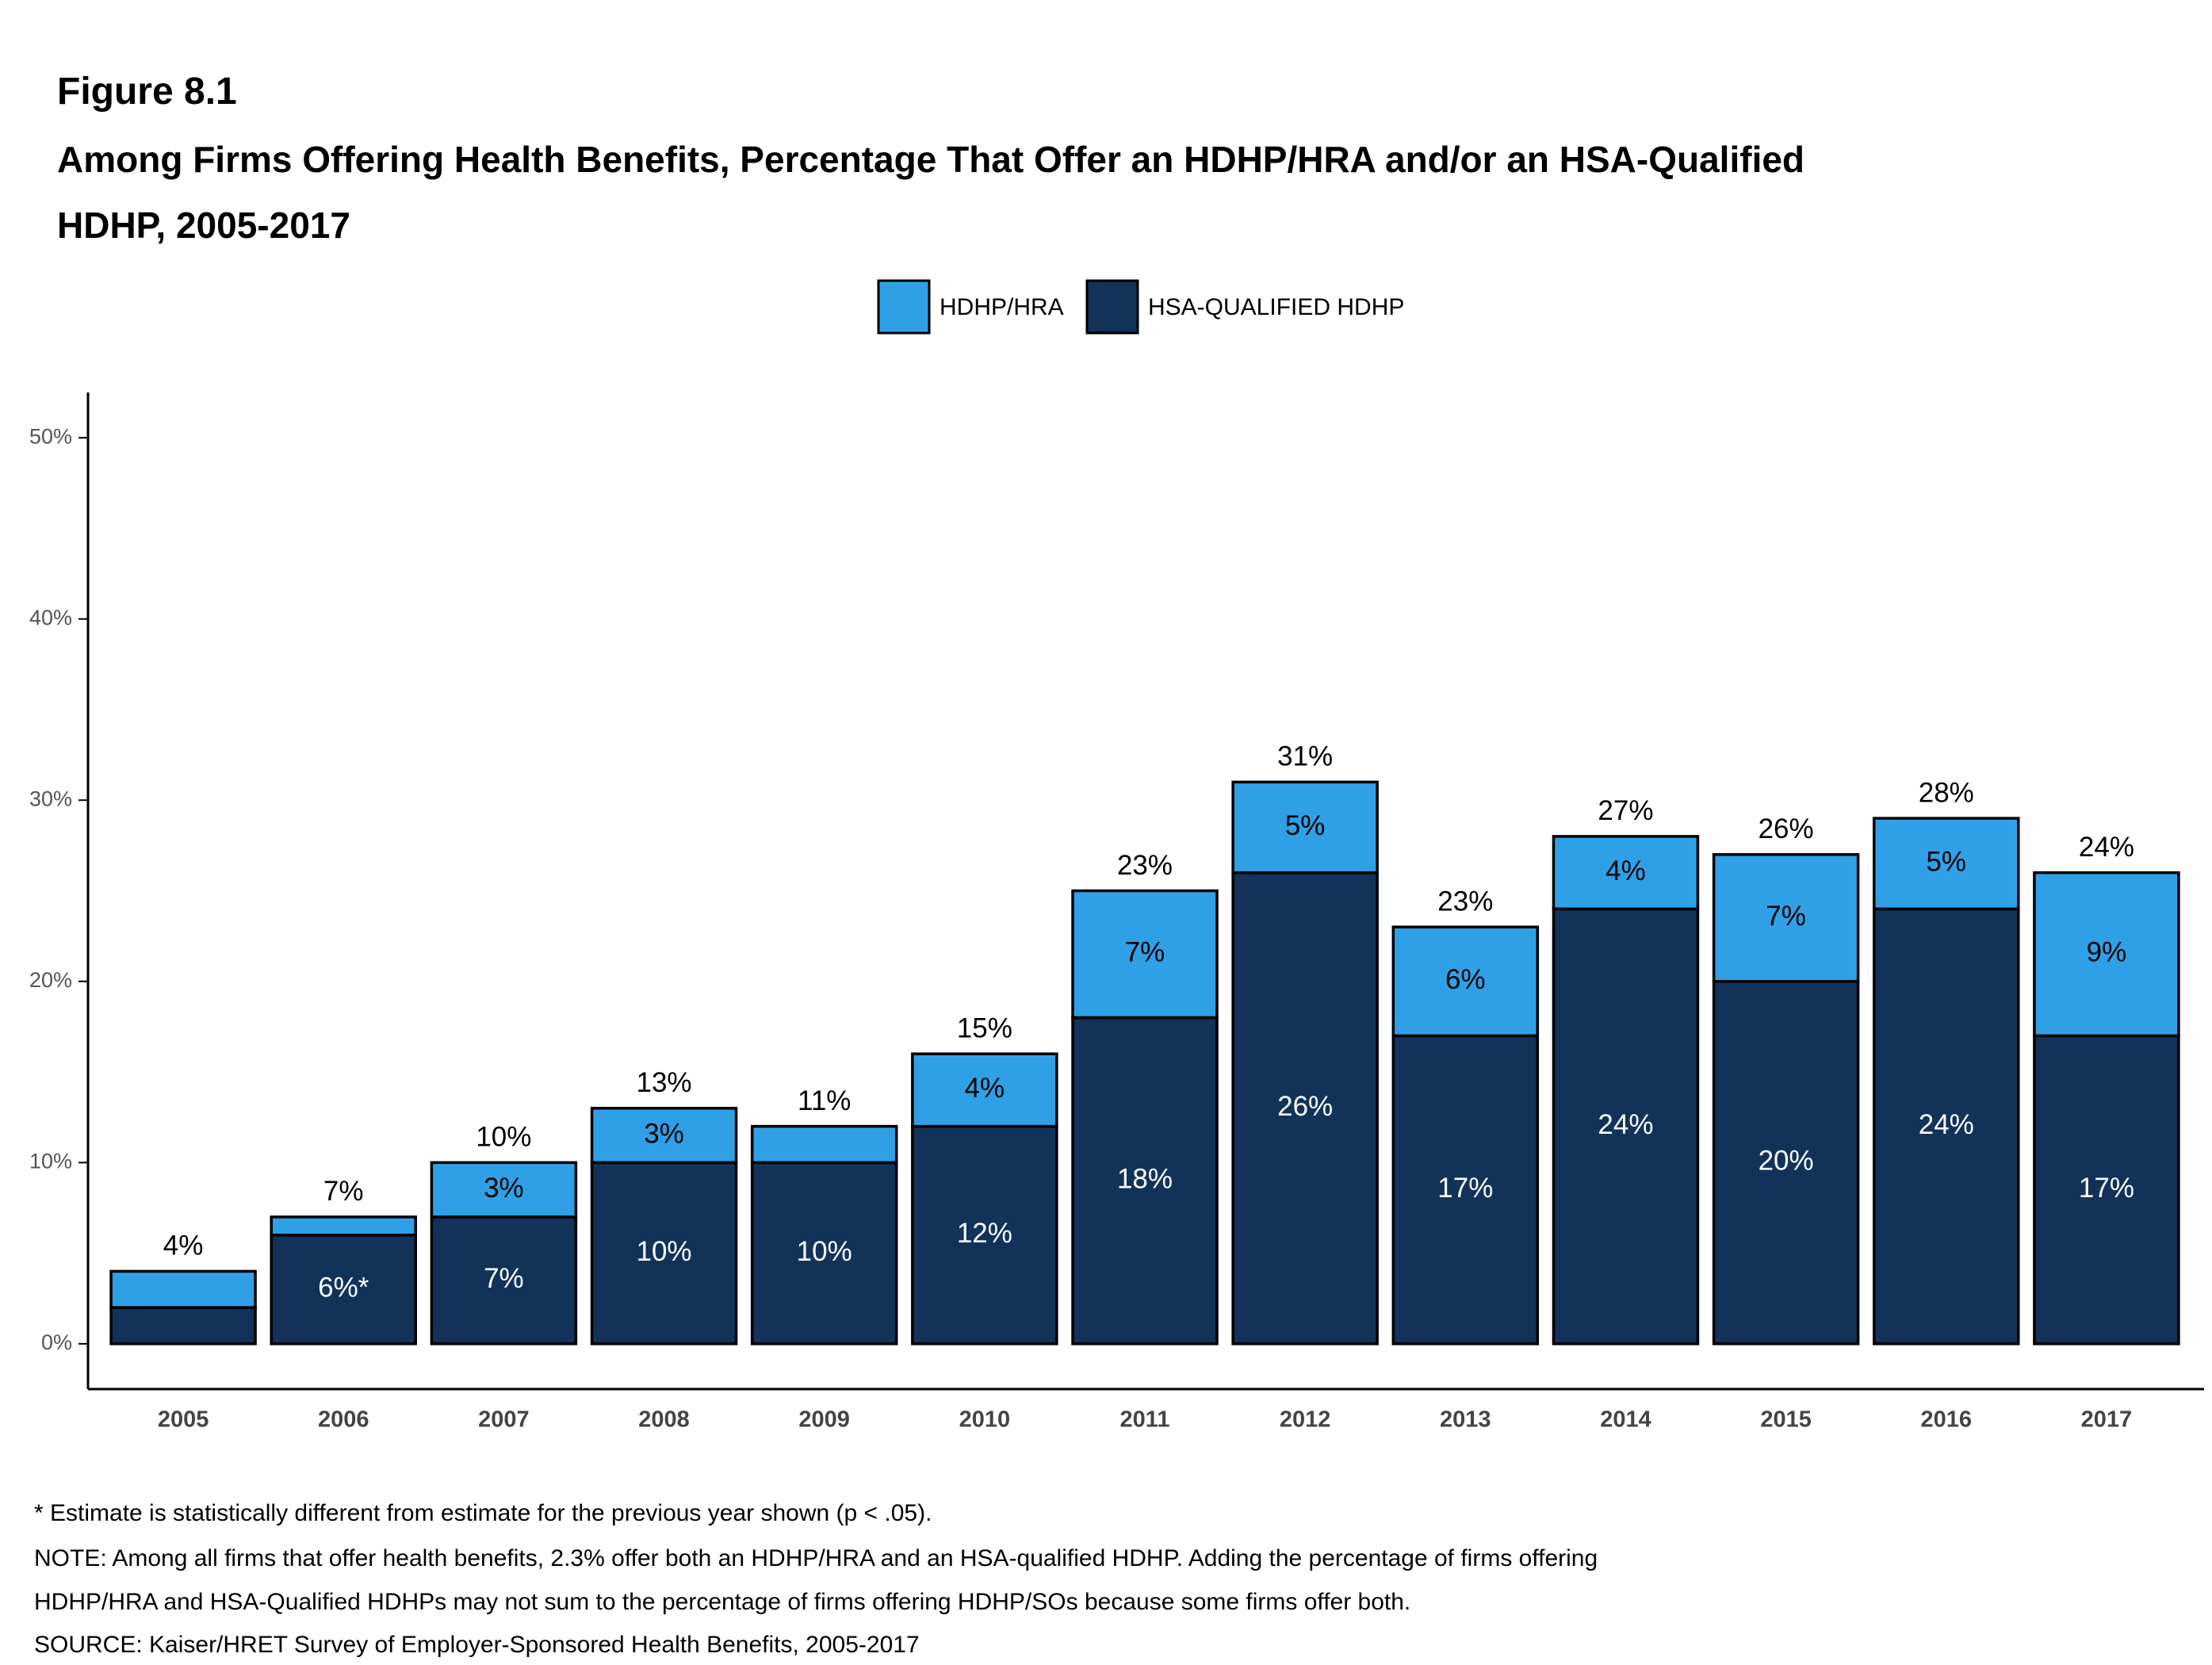  Describe the element at coordinates (1276, 307) in the screenshot. I see `legend-label: HSA-QUALIFIED HDHP` at that location.